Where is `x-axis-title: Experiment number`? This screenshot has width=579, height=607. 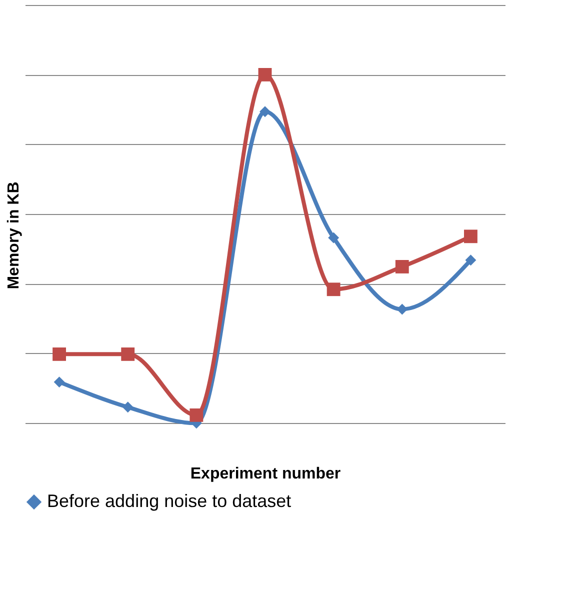 x-axis-title: Experiment number is located at coordinates (265, 474).